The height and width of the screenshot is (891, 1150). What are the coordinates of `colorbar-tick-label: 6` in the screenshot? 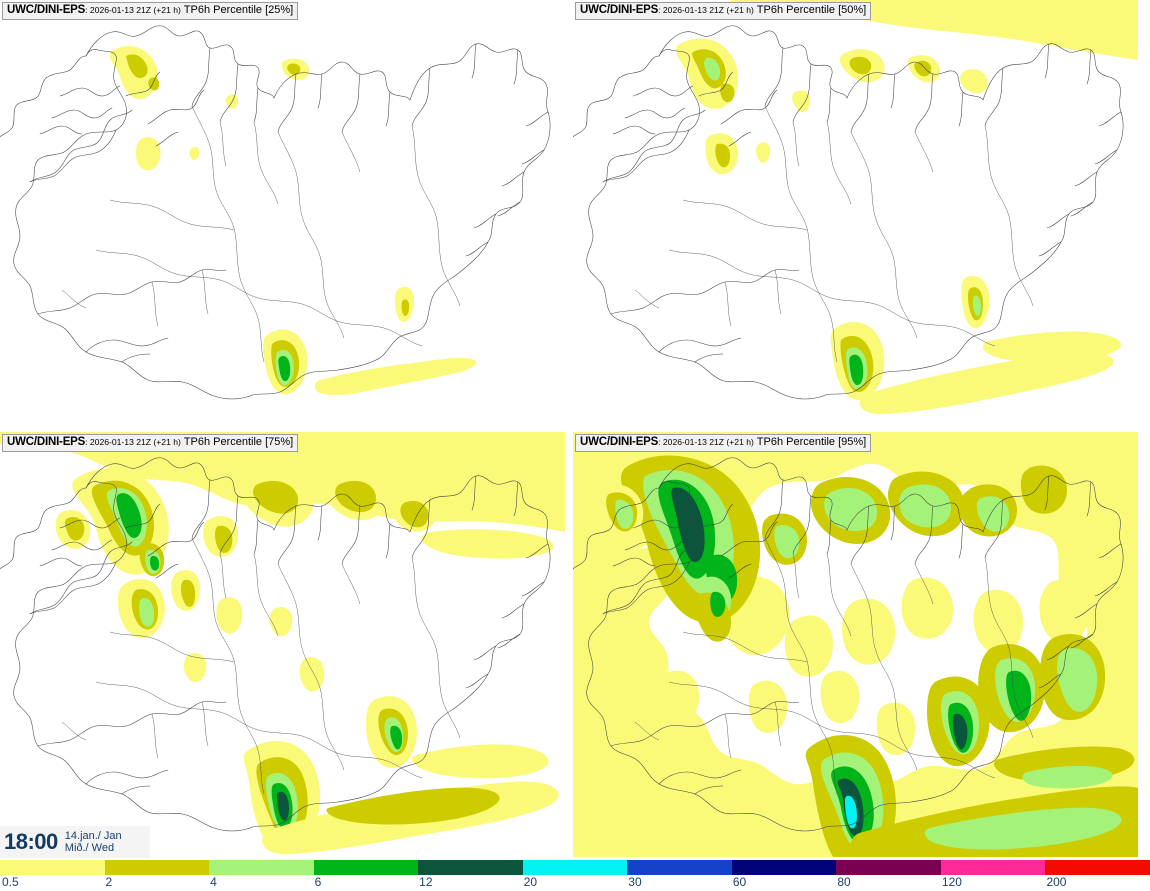 It's located at (318, 882).